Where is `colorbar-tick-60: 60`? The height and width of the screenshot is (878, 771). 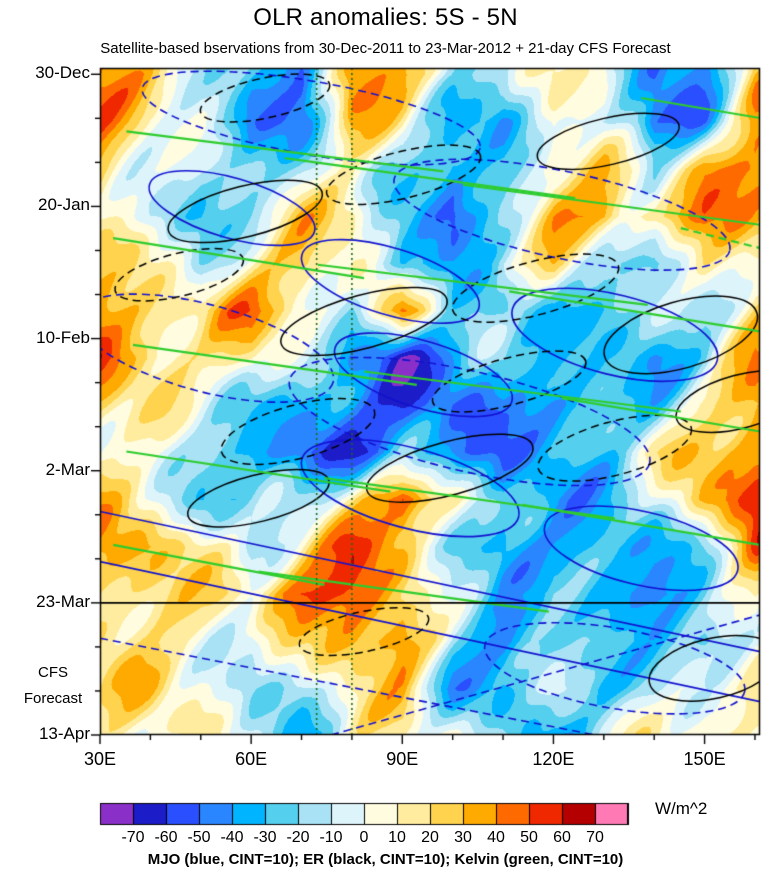
colorbar-tick-60: 60 is located at coordinates (562, 837).